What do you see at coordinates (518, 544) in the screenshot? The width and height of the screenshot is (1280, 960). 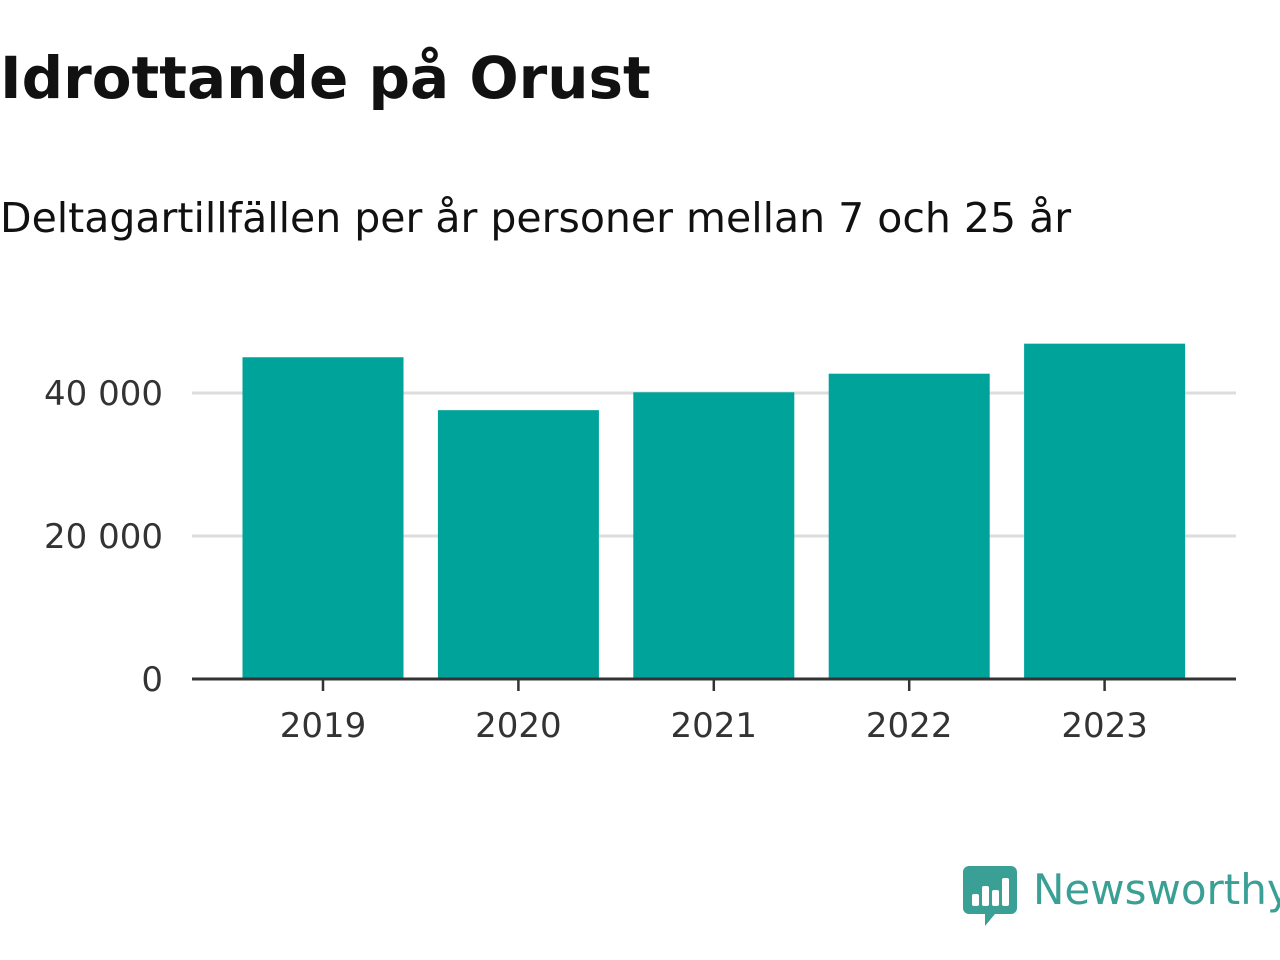 I see `bar-2020` at bounding box center [518, 544].